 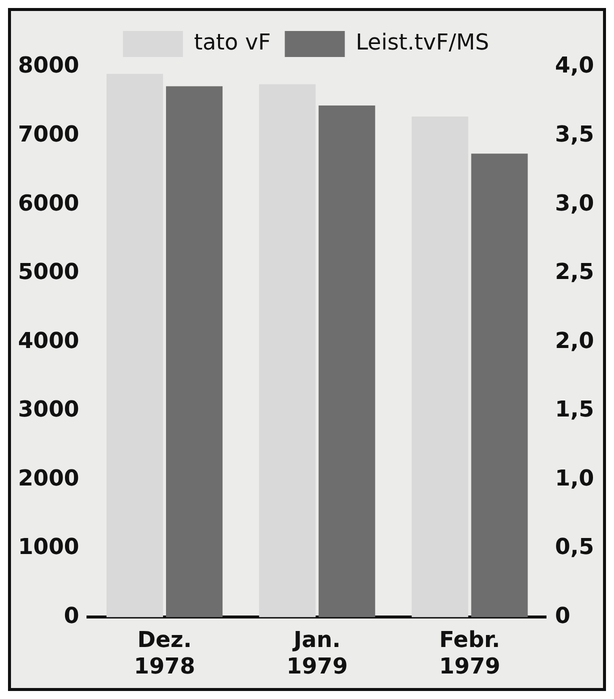 What do you see at coordinates (423, 43) in the screenshot?
I see `legend-label: Leist.tvF/MS` at bounding box center [423, 43].